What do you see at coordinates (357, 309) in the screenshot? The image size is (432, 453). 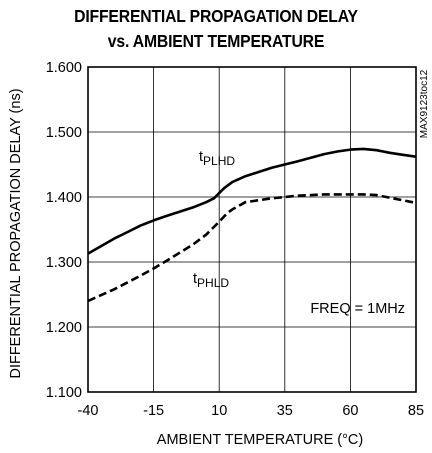 I see `frequency-annotation: FREQ = 1MHz` at bounding box center [357, 309].